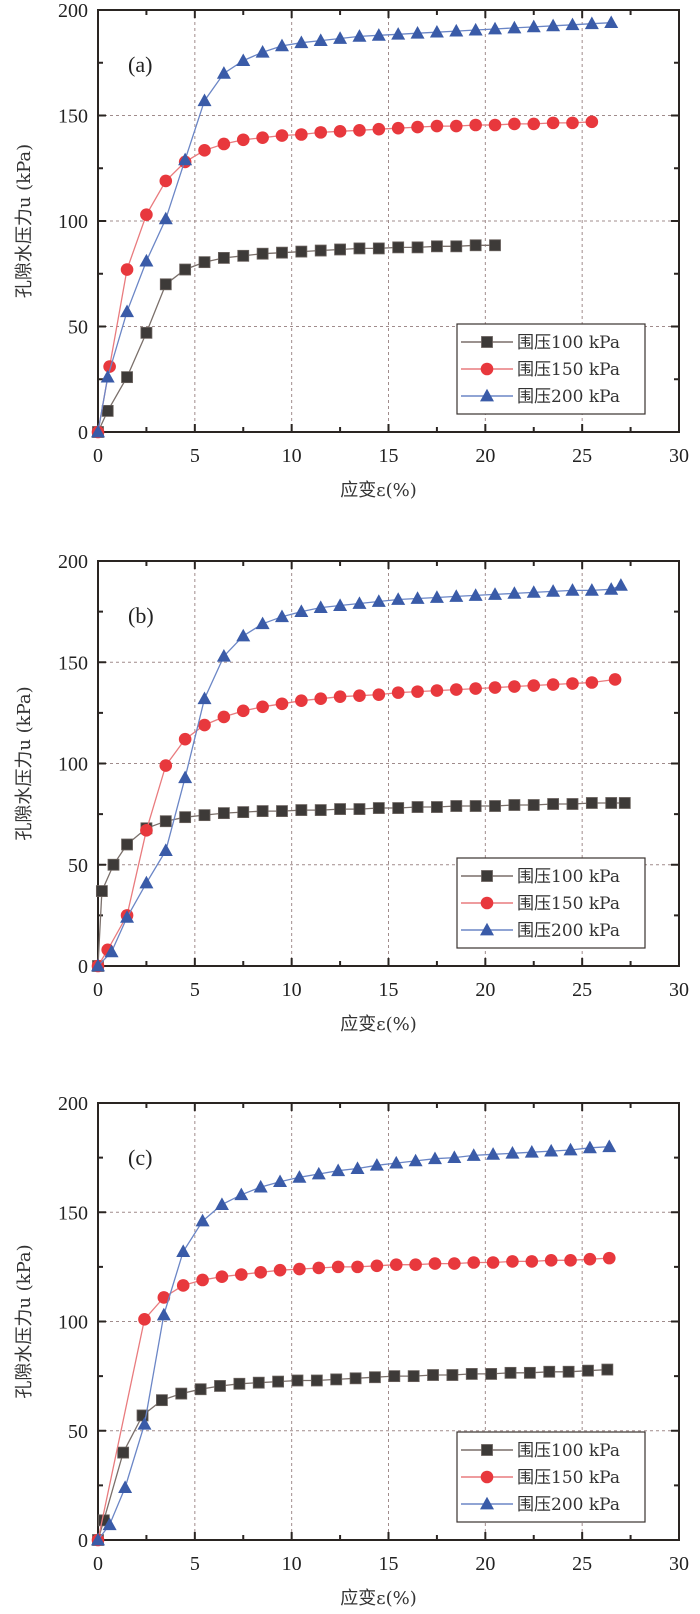  I want to click on x-tick-label: 15, so click(389, 1564).